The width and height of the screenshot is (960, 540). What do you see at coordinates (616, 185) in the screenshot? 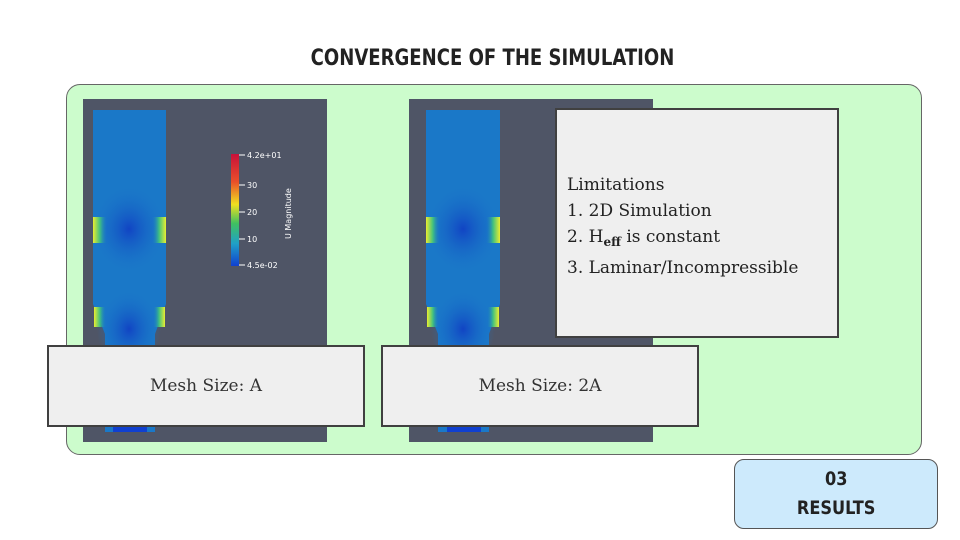
I see `limitations-heading: Limitations` at bounding box center [616, 185].